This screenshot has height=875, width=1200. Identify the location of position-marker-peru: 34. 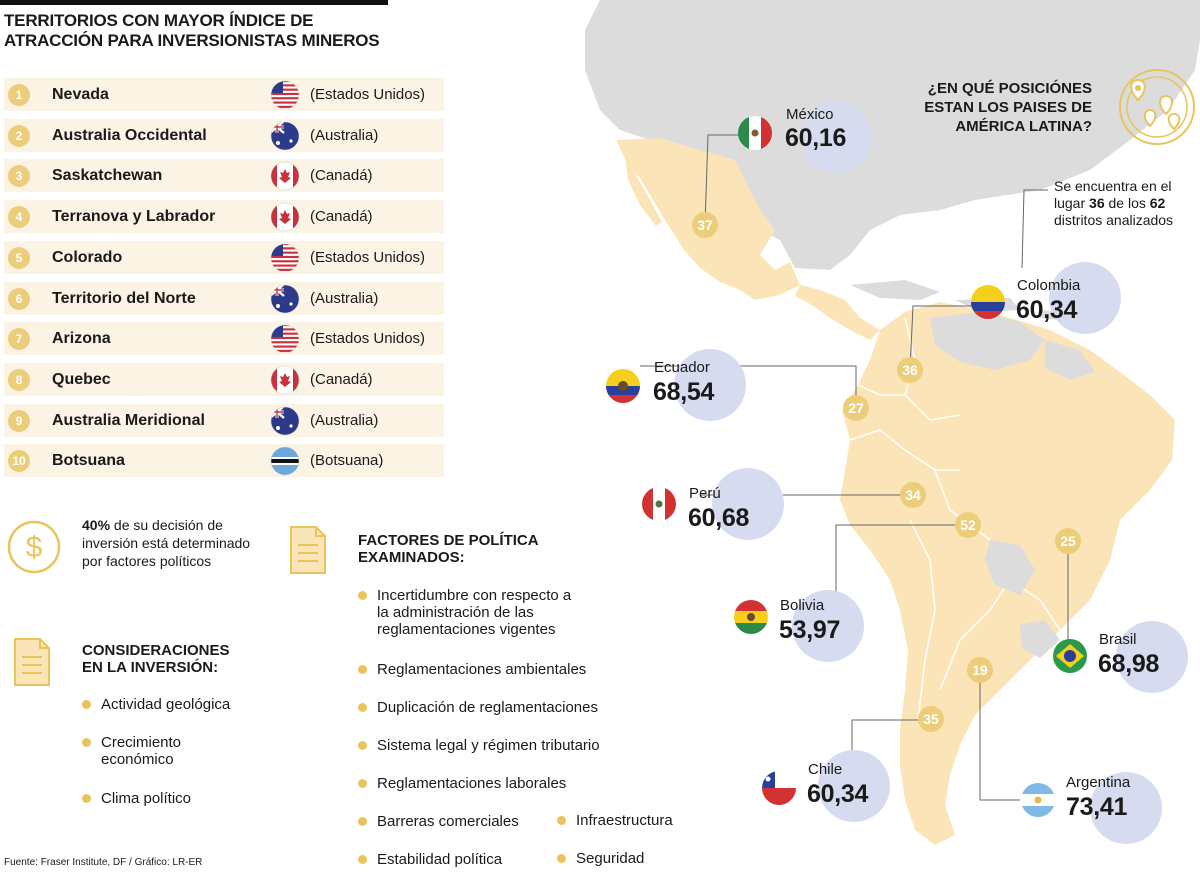
(913, 495).